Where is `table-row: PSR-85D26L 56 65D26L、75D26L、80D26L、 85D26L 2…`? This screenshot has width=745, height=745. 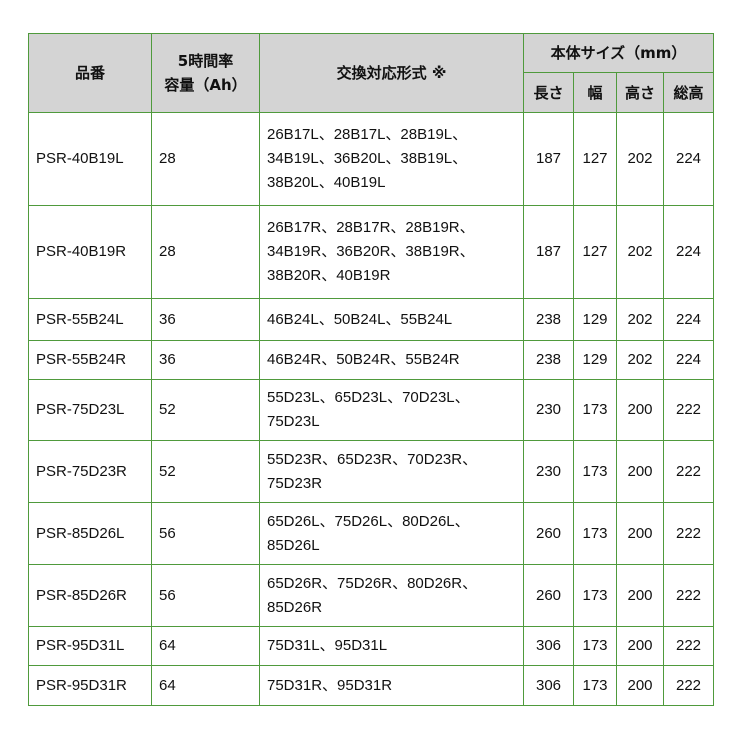
table-row: PSR-85D26L 56 65D26L、75D26L、80D26L、 85D26L 2… is located at coordinates (371, 533).